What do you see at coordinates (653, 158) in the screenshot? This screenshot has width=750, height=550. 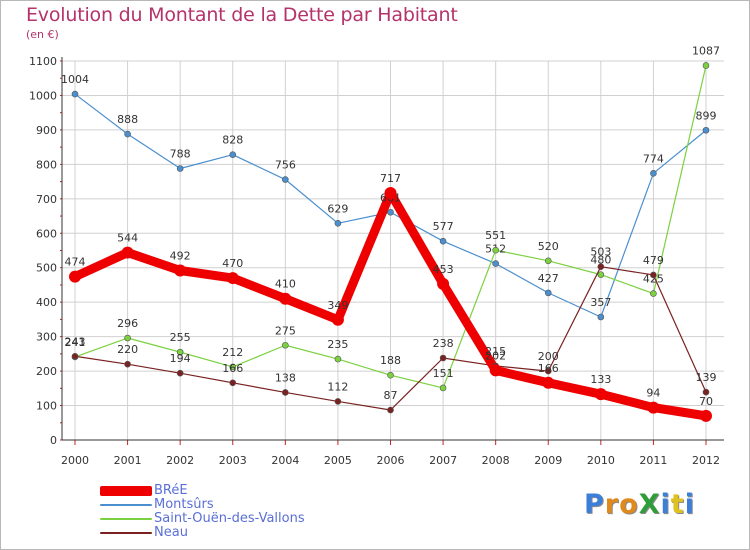 I see `data-label: 774` at bounding box center [653, 158].